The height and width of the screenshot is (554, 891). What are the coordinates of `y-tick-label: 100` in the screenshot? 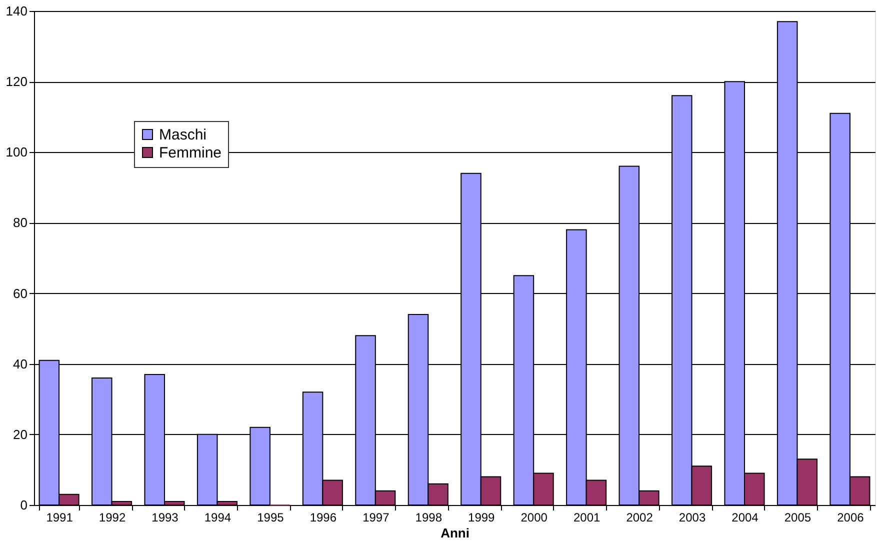 It's located at (17, 152).